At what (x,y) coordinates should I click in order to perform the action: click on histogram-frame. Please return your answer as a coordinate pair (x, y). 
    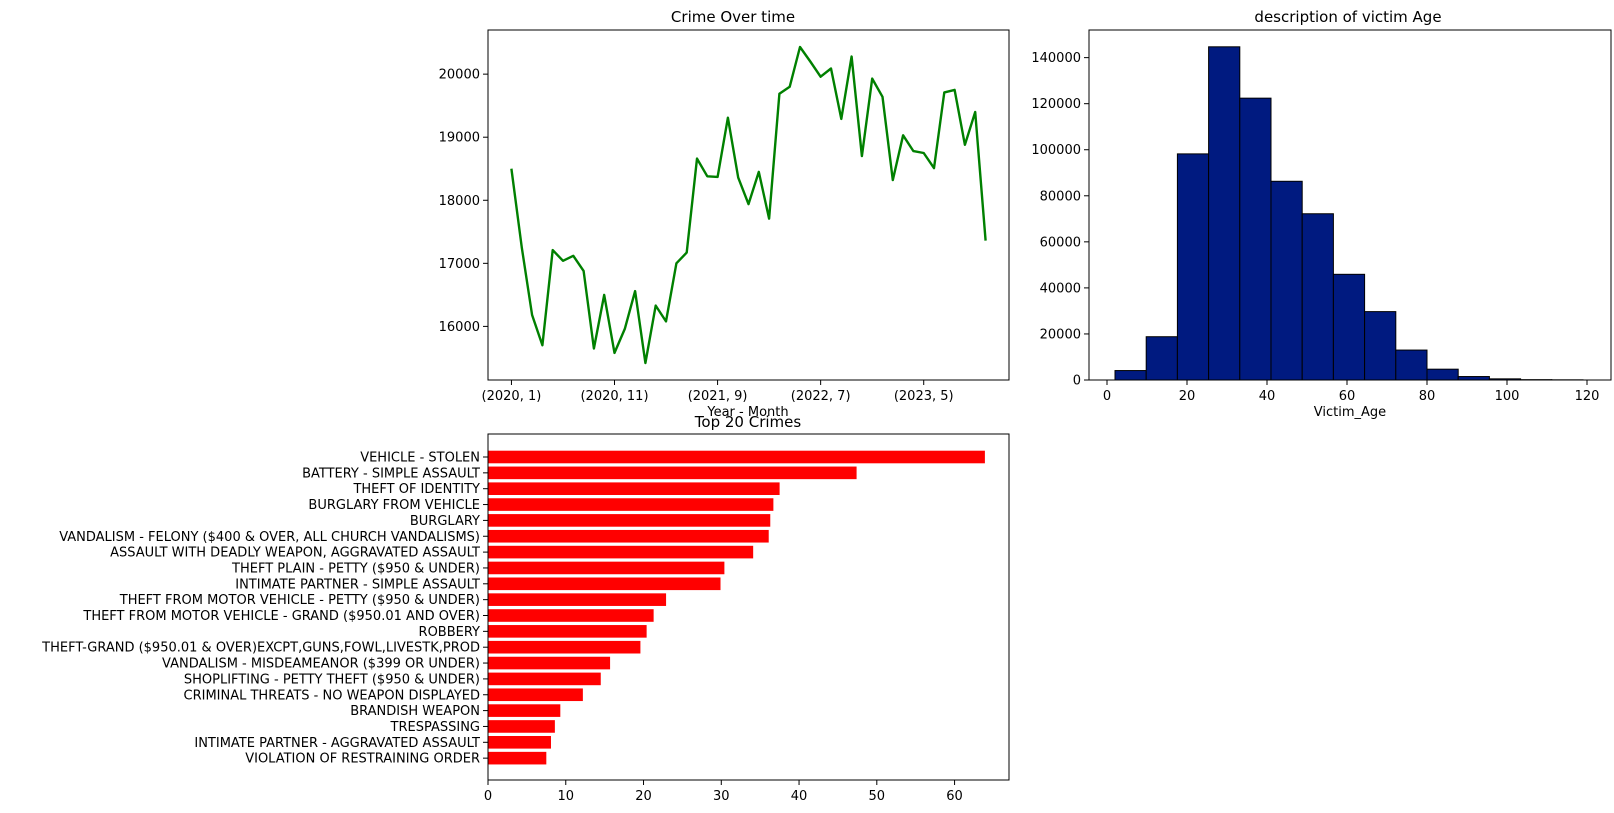
    Looking at the image, I should click on (1350, 205).